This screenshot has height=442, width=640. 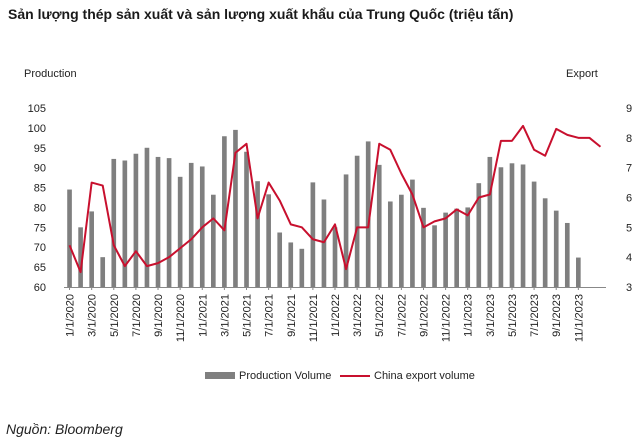 I want to click on x-tick-label: 5/1/2021, so click(x=248, y=315).